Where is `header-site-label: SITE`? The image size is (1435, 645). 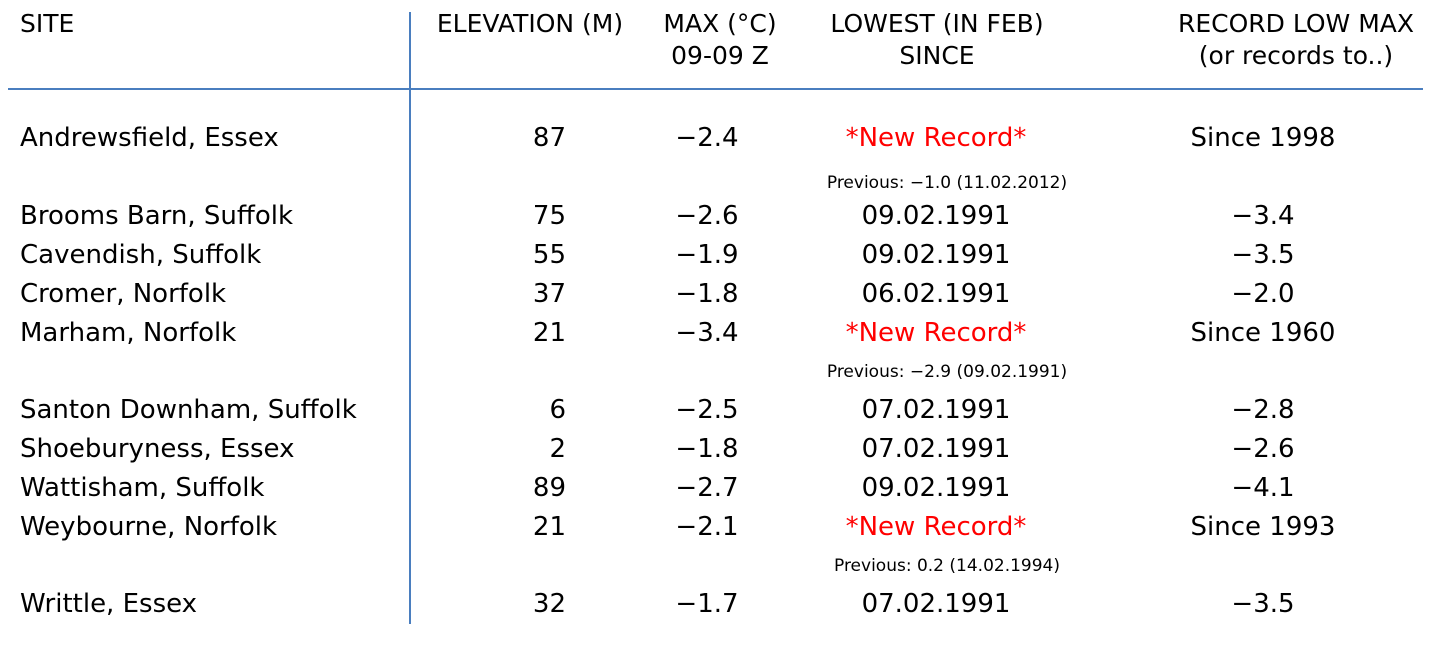
header-site-label: SITE is located at coordinates (47, 23).